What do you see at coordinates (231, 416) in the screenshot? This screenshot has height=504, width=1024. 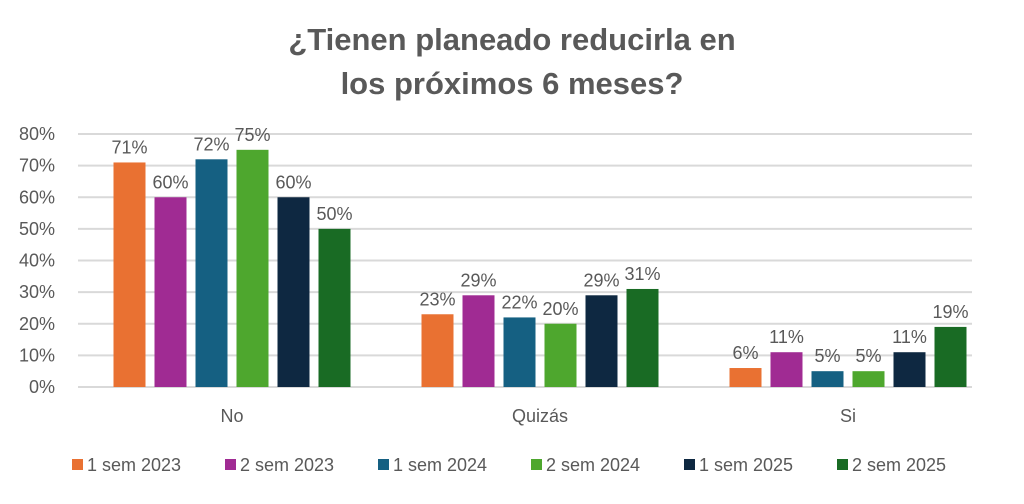 I see `x-tick-label: No` at bounding box center [231, 416].